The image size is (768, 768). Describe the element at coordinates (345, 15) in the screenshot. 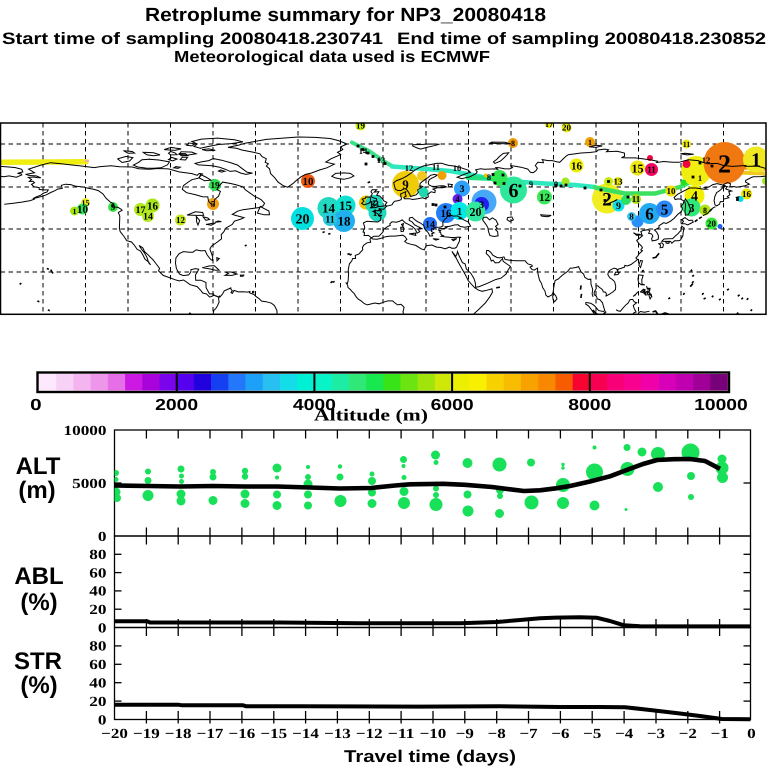

I see `svg-text:Retroplume summary for NP3_200: Retroplume summary for NP3_20080418` at that location.